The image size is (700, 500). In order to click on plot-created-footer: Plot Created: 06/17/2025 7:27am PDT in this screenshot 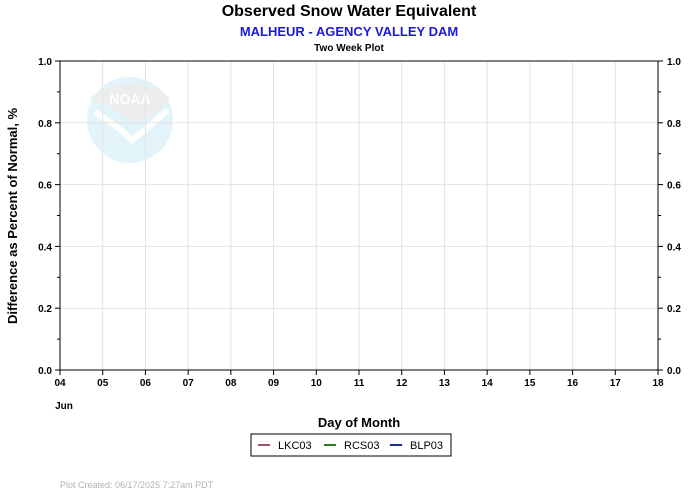, I will do `click(137, 485)`.